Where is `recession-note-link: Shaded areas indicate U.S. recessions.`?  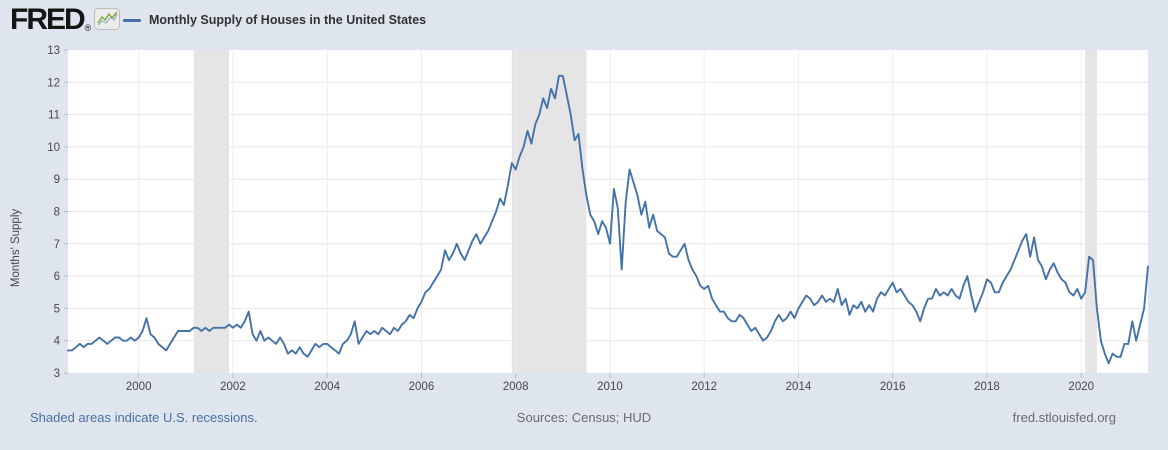
recession-note-link: Shaded areas indicate U.S. recessions. is located at coordinates (144, 417).